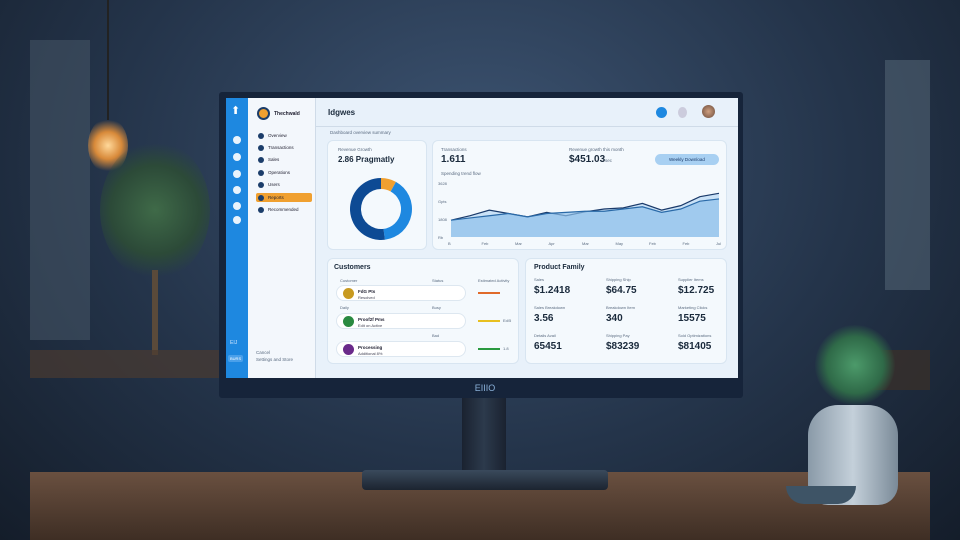 The width and height of the screenshot is (960, 540). What do you see at coordinates (436, 335) in the screenshot?
I see `customer-status: Bad` at bounding box center [436, 335].